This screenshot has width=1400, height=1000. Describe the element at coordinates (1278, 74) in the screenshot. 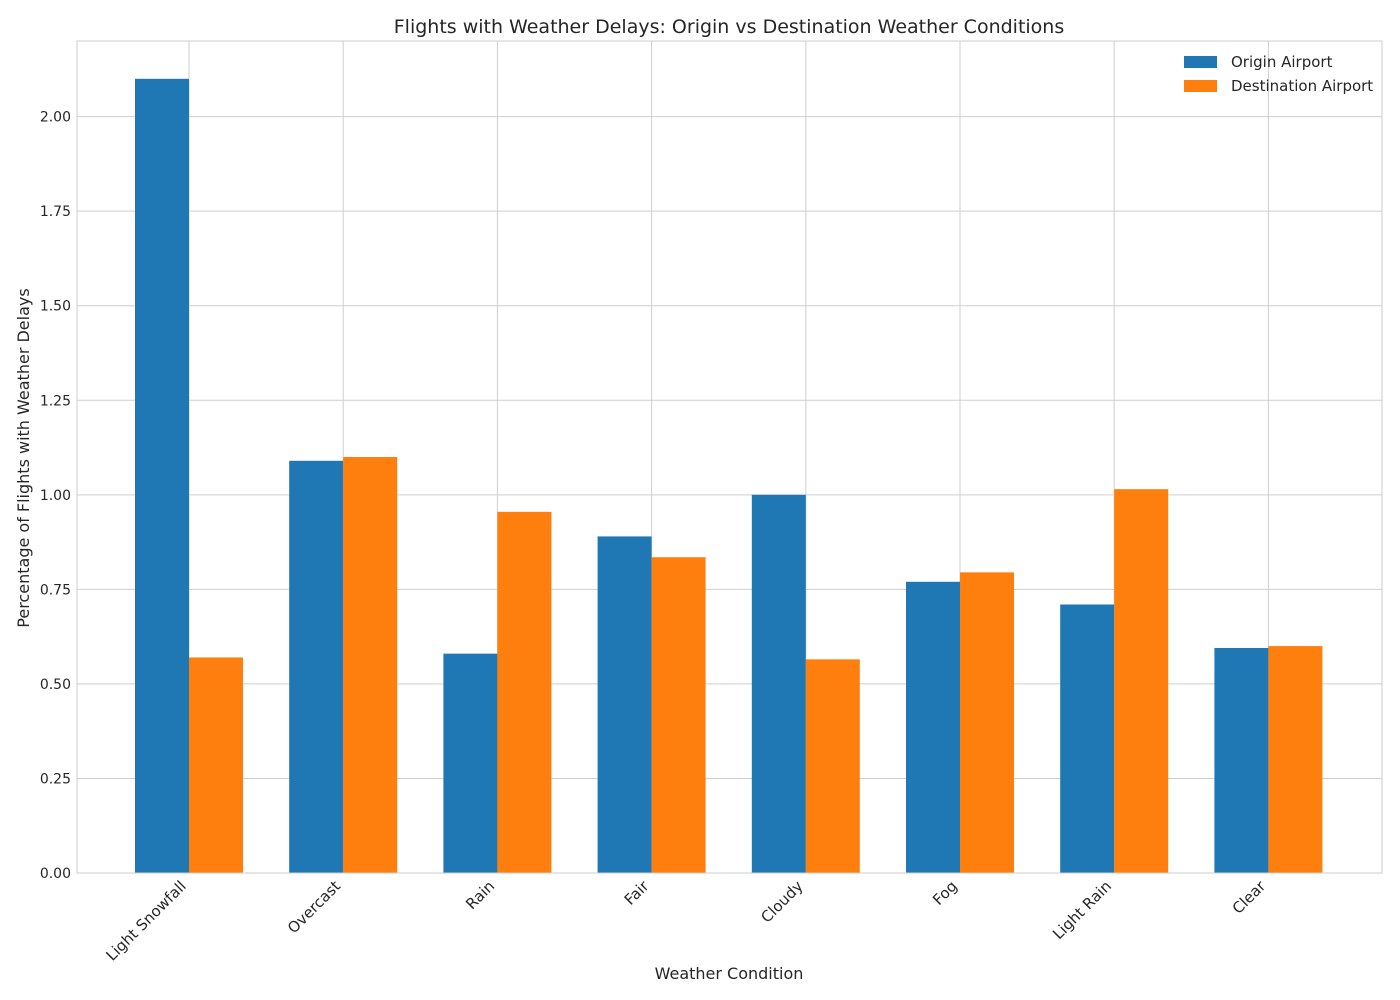

I see `legend: Origin Airport Destination Airport` at that location.